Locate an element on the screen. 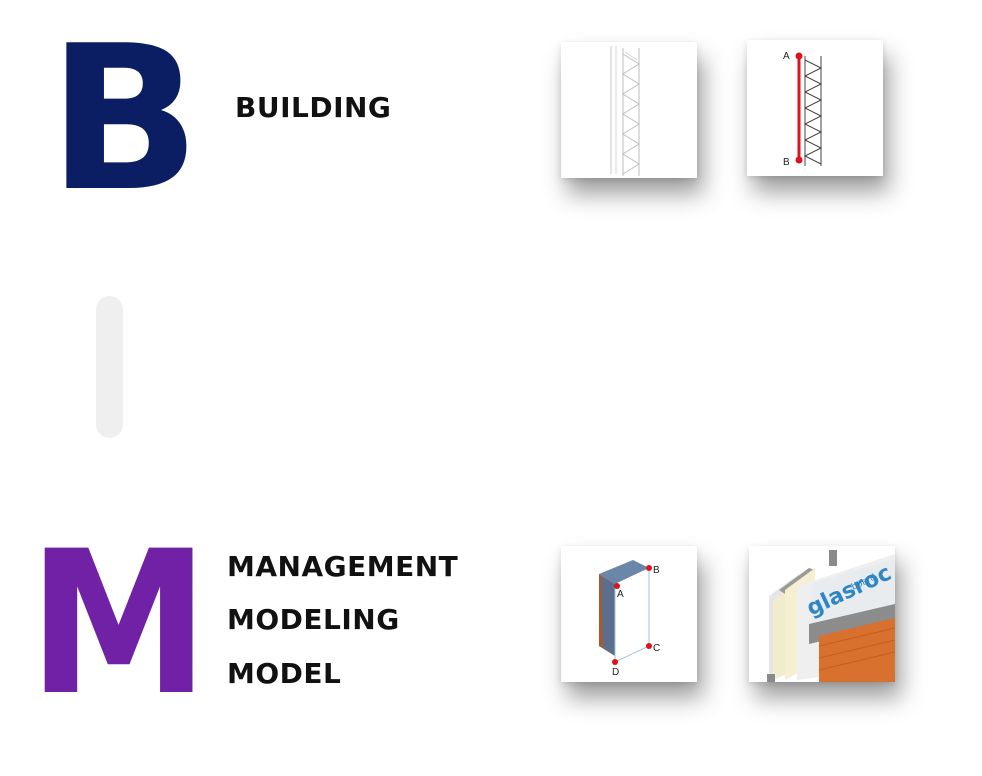  letter-b: B is located at coordinates (124, 119).